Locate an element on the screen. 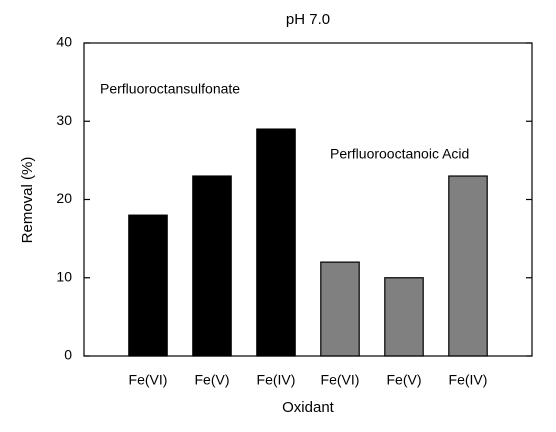 The image size is (556, 432). y-tick-label: 20 is located at coordinates (64, 198).